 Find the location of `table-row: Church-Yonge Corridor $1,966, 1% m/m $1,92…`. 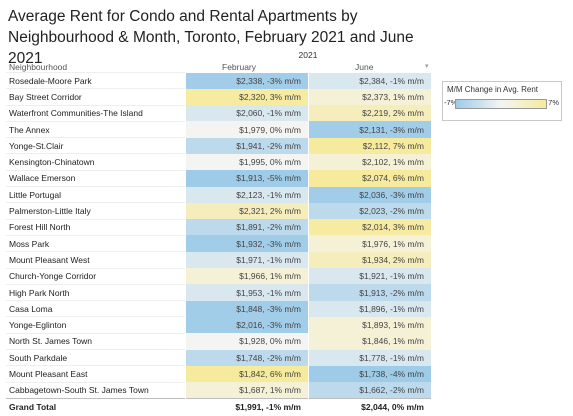

table-row: Church-Yonge Corridor $1,966, 1% m/m $1,92… is located at coordinates (218, 276).